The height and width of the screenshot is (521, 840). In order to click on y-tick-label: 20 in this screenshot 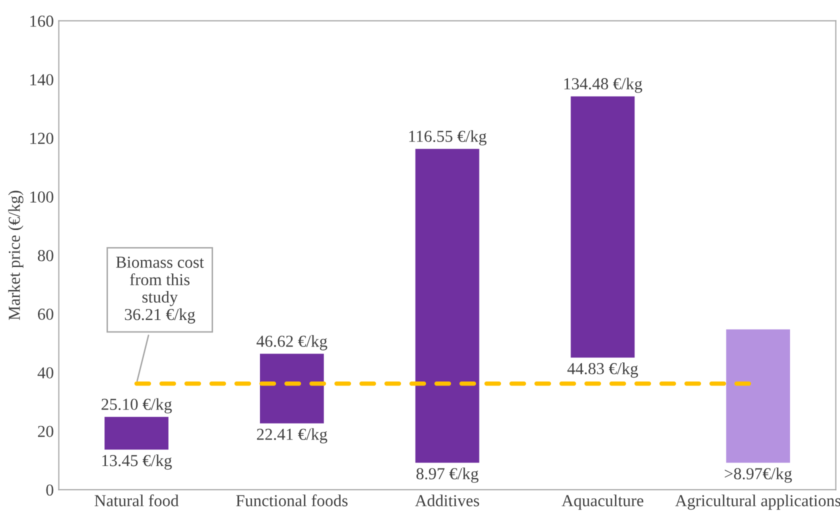, I will do `click(46, 432)`.